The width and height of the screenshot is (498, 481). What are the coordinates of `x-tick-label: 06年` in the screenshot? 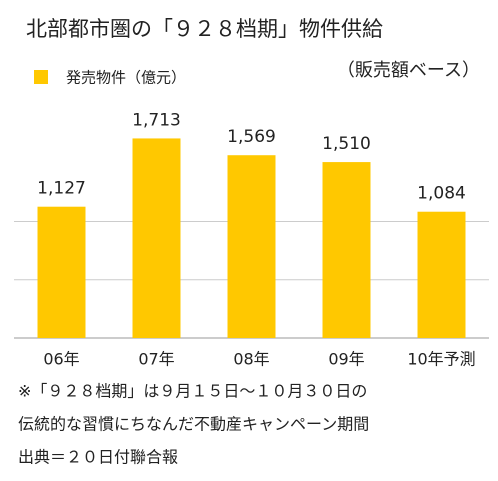 It's located at (61, 359).